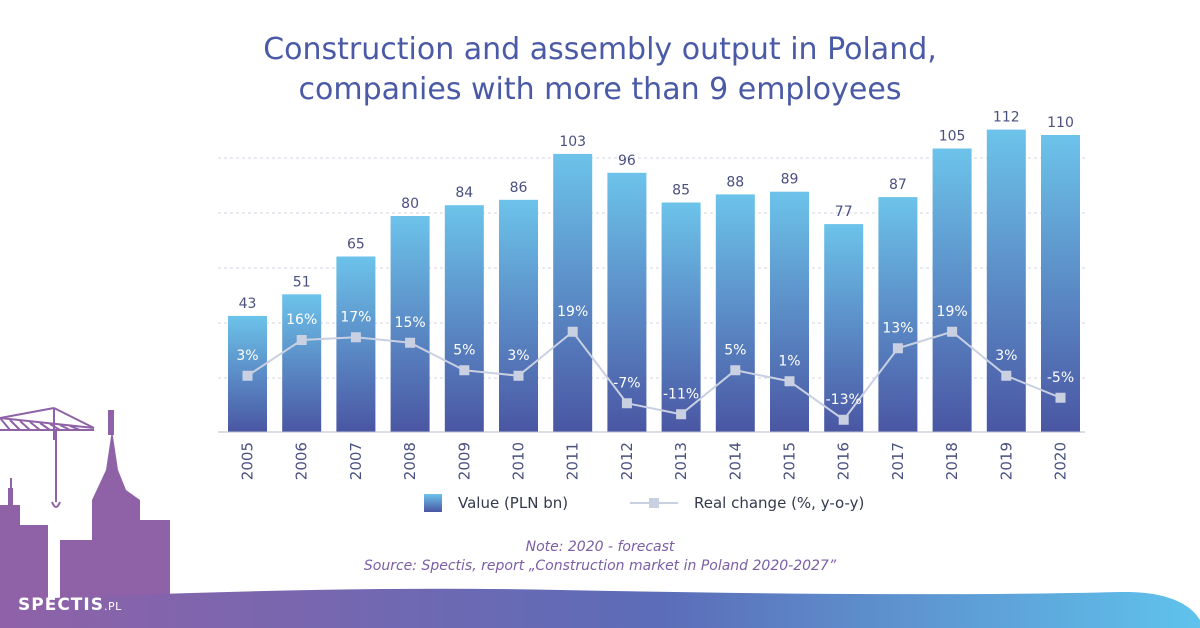 This screenshot has height=628, width=1200. Describe the element at coordinates (653, 376) in the screenshot. I see `change-series-line` at that location.